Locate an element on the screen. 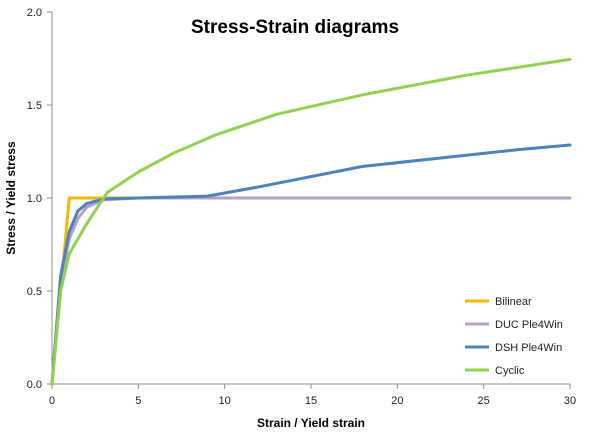  y-tick-label: 0.5 is located at coordinates (34, 292).